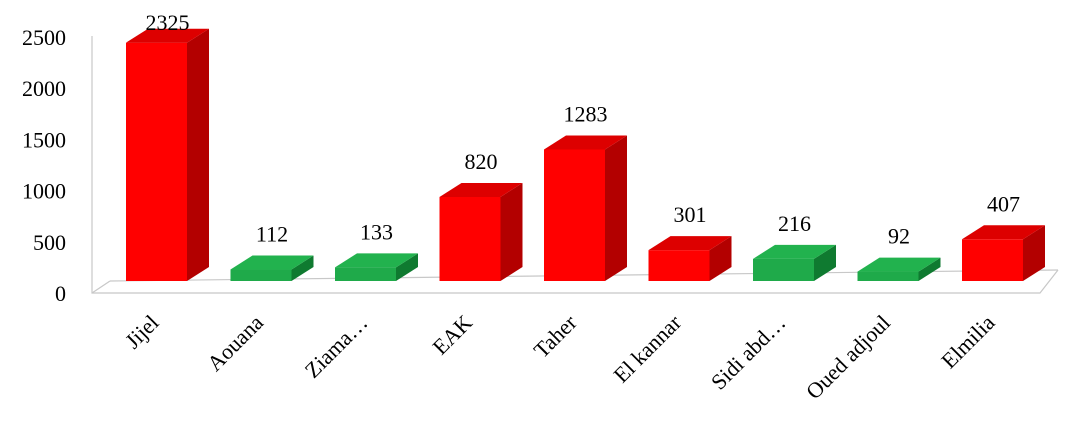  I want to click on x-tick-label: Aouana, so click(235, 343).